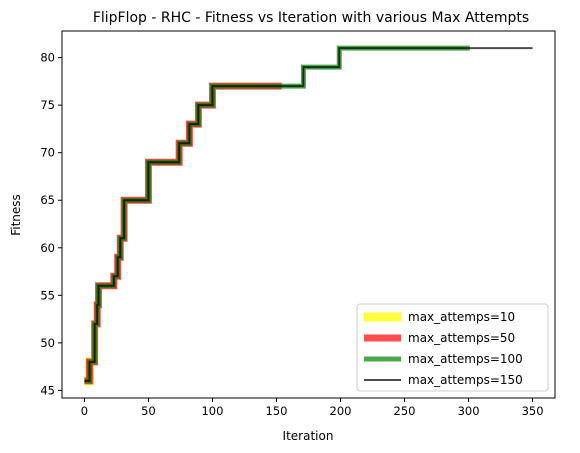 The image size is (580, 453). What do you see at coordinates (47, 58) in the screenshot?
I see `y-tick-label: 80` at bounding box center [47, 58].